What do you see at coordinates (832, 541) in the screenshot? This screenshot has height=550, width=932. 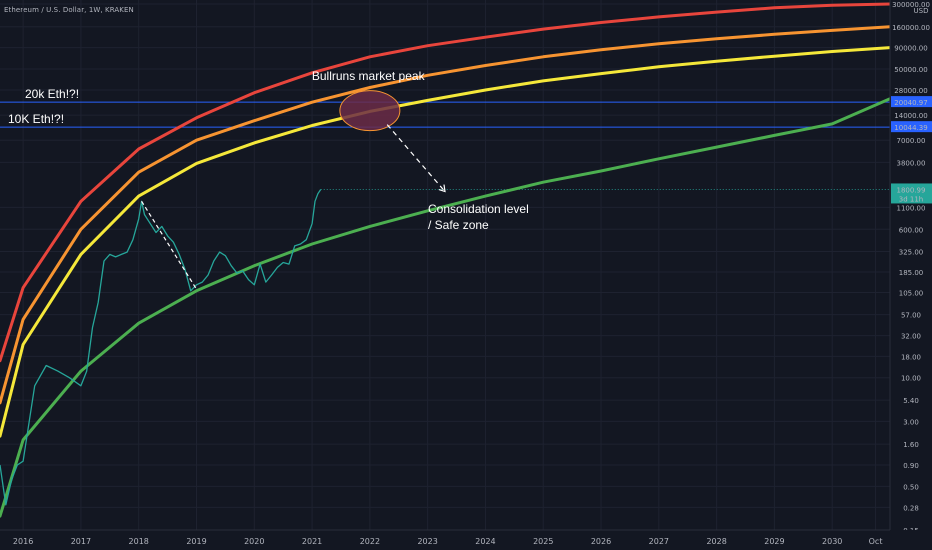 I see `x-tick-label: 2030` at bounding box center [832, 541].